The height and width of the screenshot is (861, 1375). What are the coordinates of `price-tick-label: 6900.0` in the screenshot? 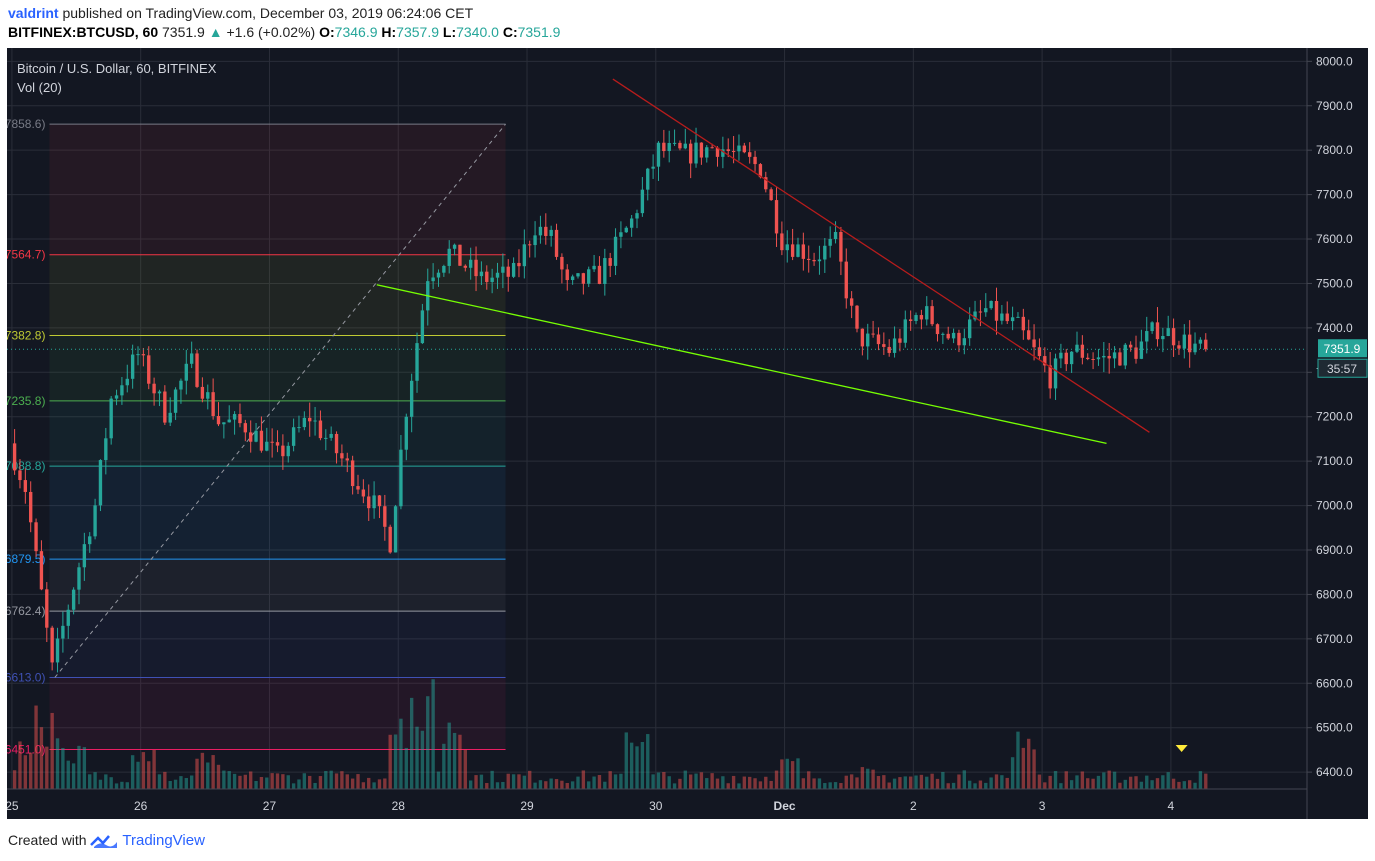 It's located at (1334, 550).